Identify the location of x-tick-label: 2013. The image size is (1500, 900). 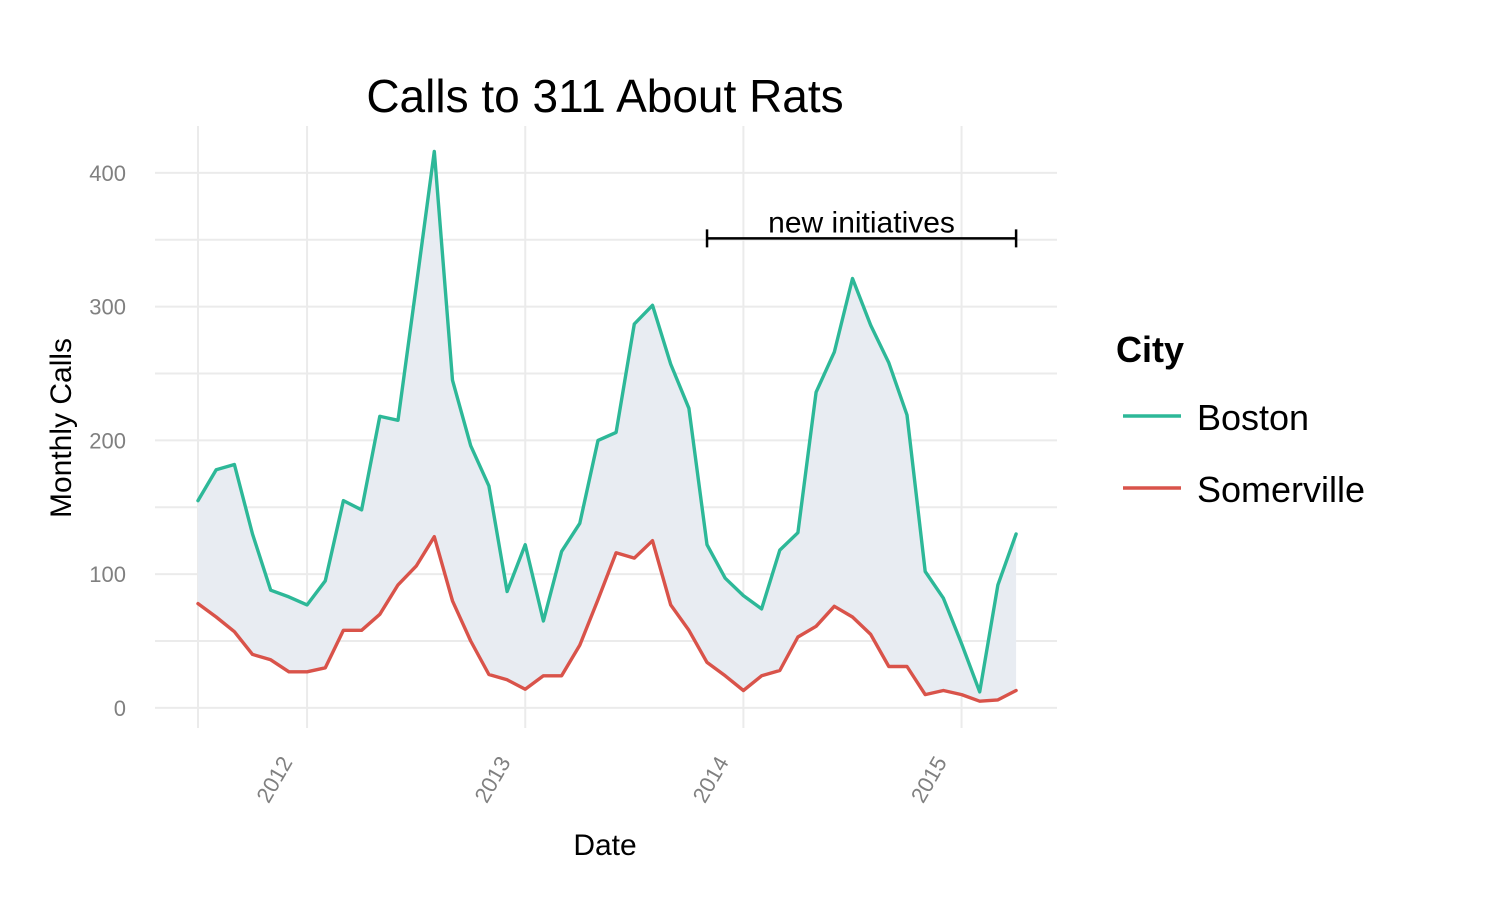
(492, 779).